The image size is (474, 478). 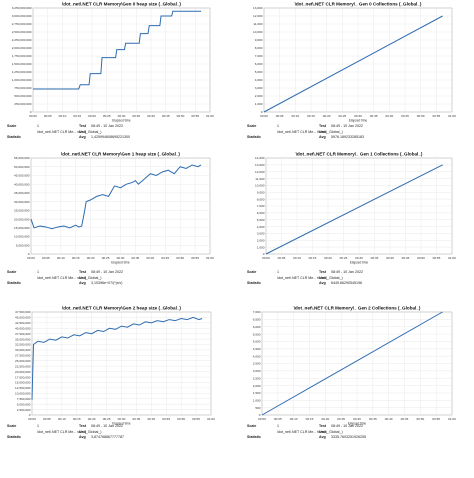 What do you see at coordinates (260, 165) in the screenshot?
I see `y-tick-label: 13,000` at bounding box center [260, 165].